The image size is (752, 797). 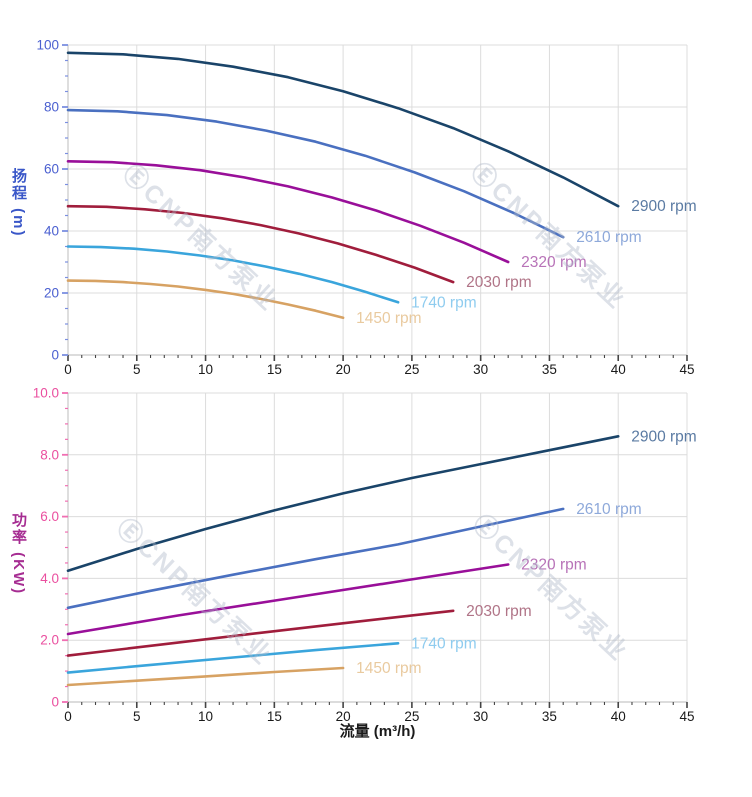 What do you see at coordinates (49, 578) in the screenshot?
I see `y-tick-label: 4.0` at bounding box center [49, 578].